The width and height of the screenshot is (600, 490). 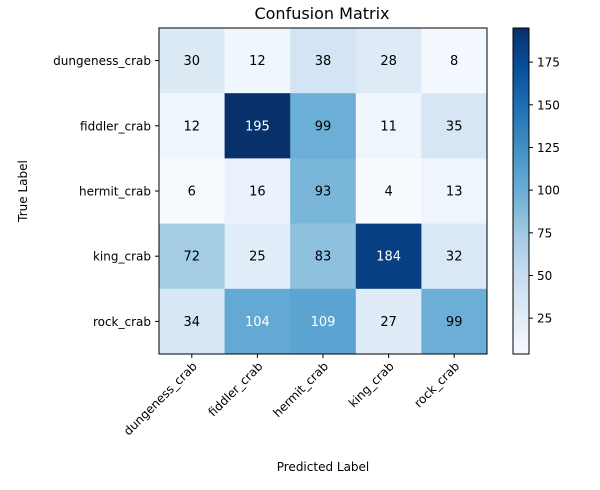 What do you see at coordinates (23, 191) in the screenshot?
I see `y-axis-label: True Label` at bounding box center [23, 191].